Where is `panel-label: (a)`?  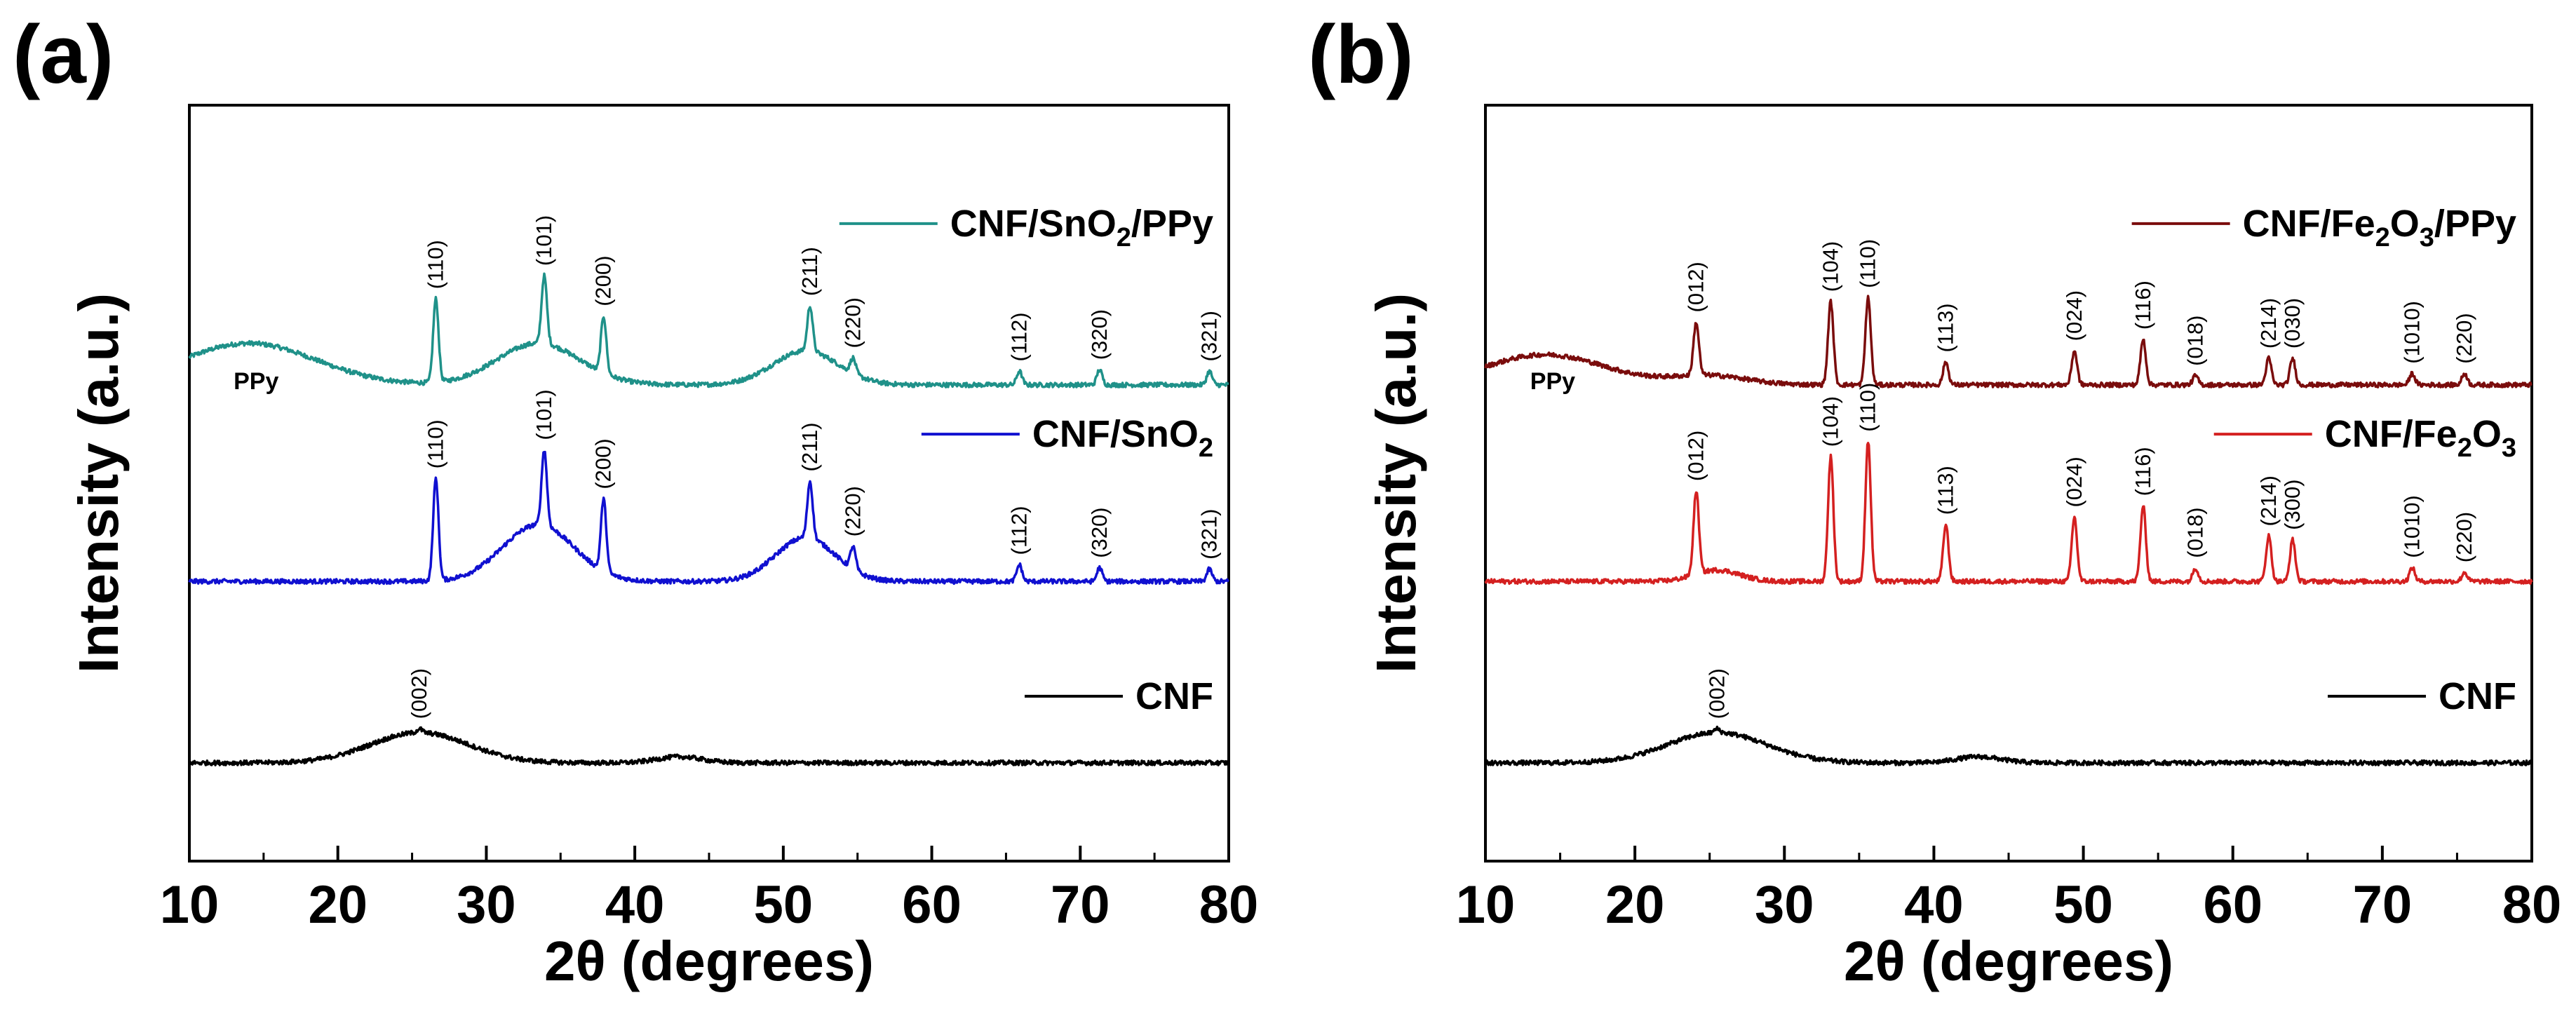 panel-label: (a) is located at coordinates (63, 54).